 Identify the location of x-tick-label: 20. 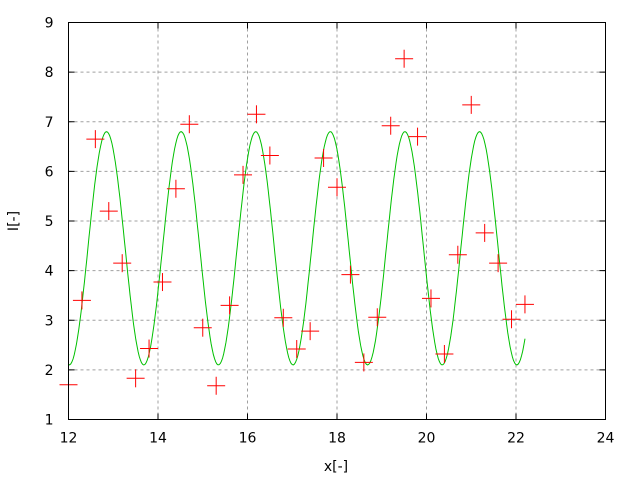
(427, 439).